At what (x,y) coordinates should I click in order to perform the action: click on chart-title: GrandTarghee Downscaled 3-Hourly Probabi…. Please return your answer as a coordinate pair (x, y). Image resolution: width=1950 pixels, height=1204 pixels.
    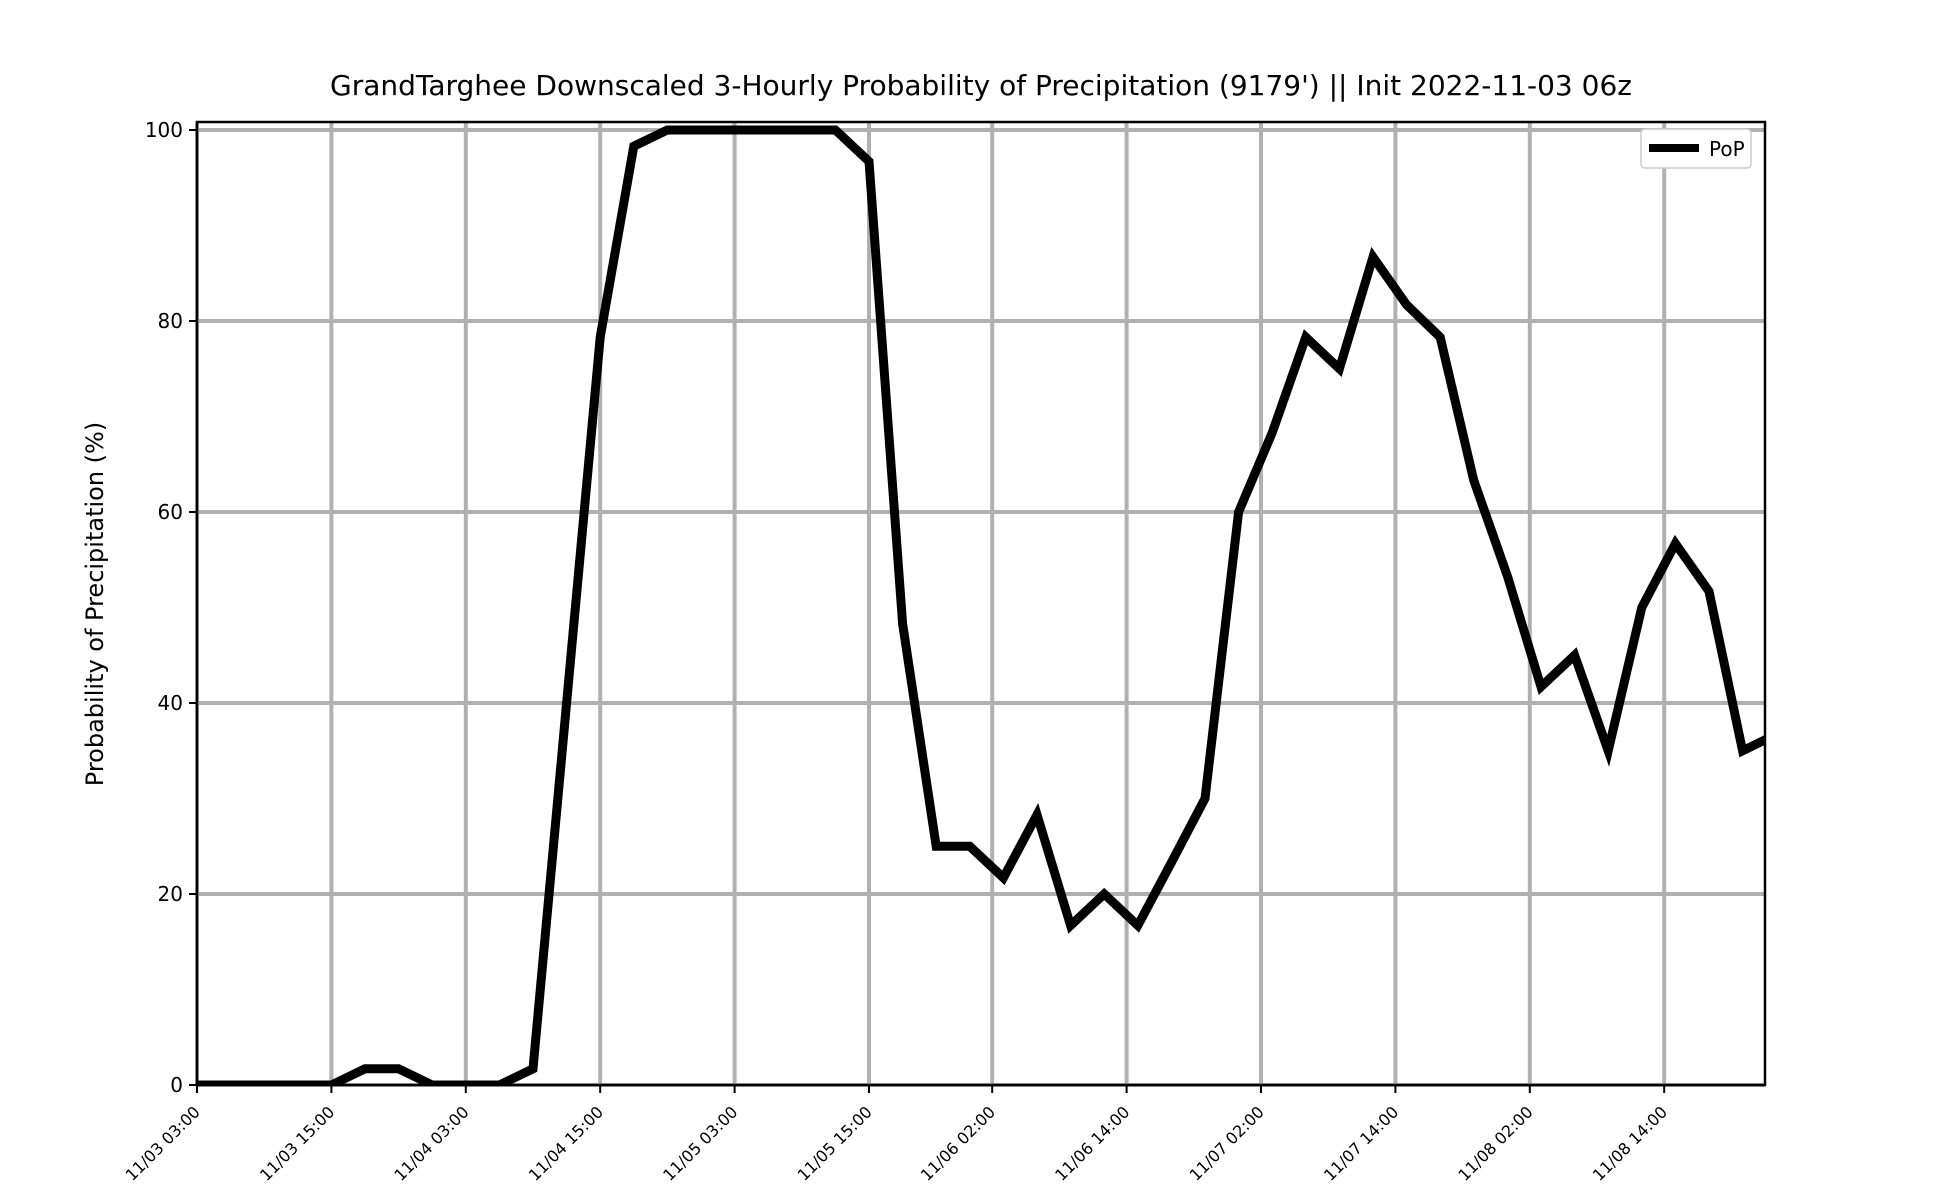
    Looking at the image, I should click on (981, 85).